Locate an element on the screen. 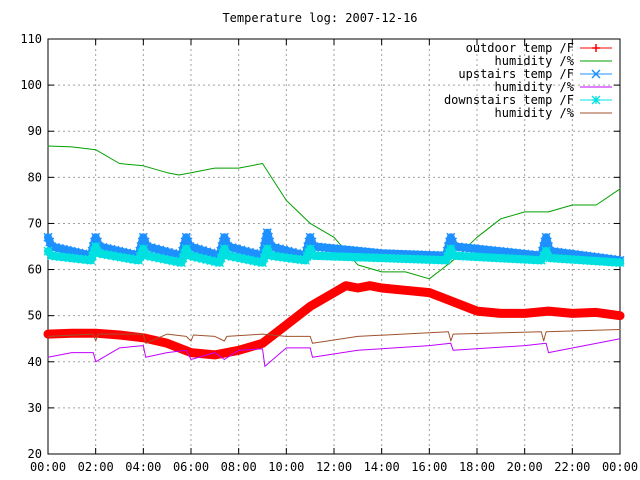  y-tick-label: 50 is located at coordinates (35, 316).